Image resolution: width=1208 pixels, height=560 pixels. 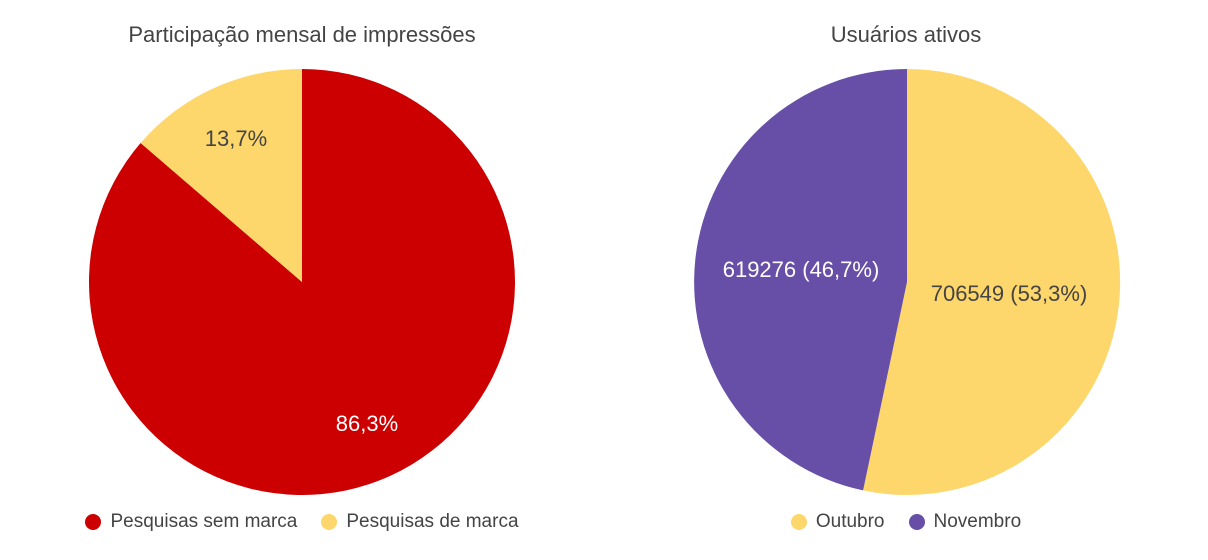 I want to click on legend-item-novembro: Novembro, so click(x=965, y=522).